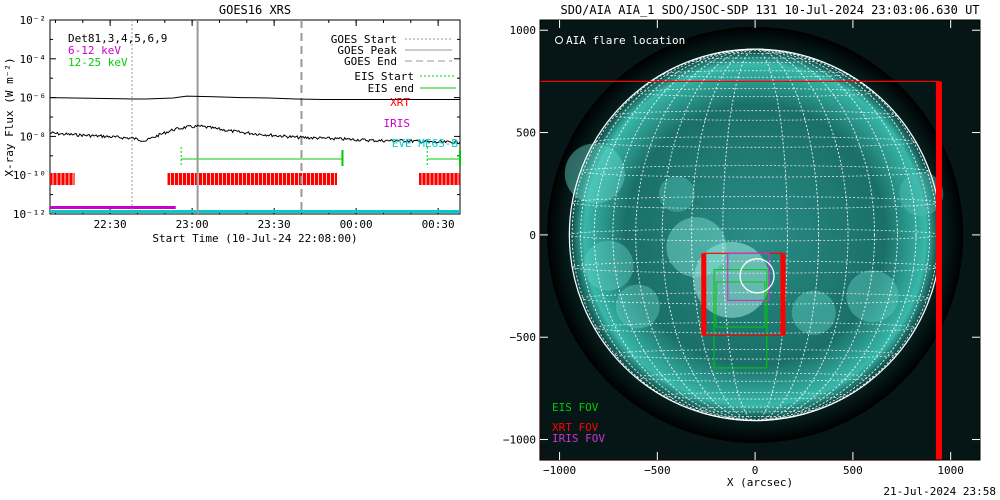 The width and height of the screenshot is (1000, 500). Describe the element at coordinates (853, 470) in the screenshot. I see `aia-xtick-label: 500` at that location.